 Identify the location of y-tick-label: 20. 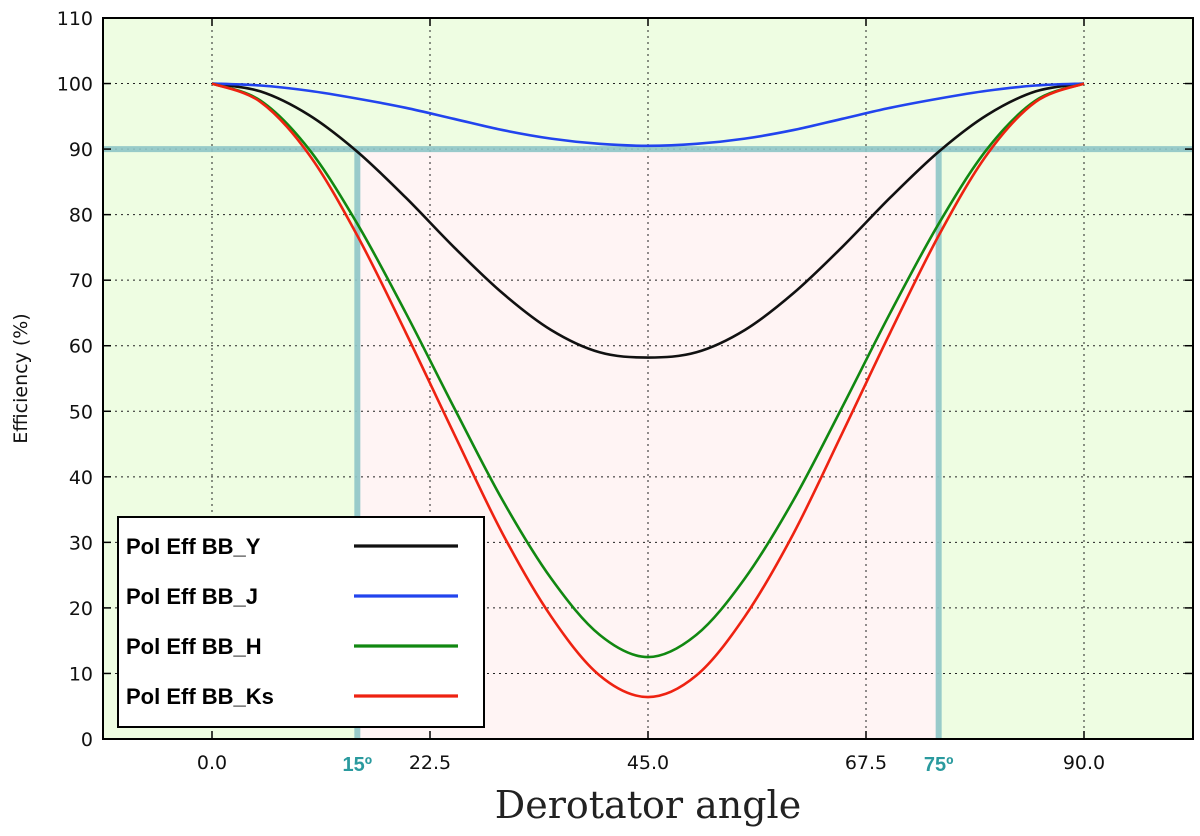
(81, 609).